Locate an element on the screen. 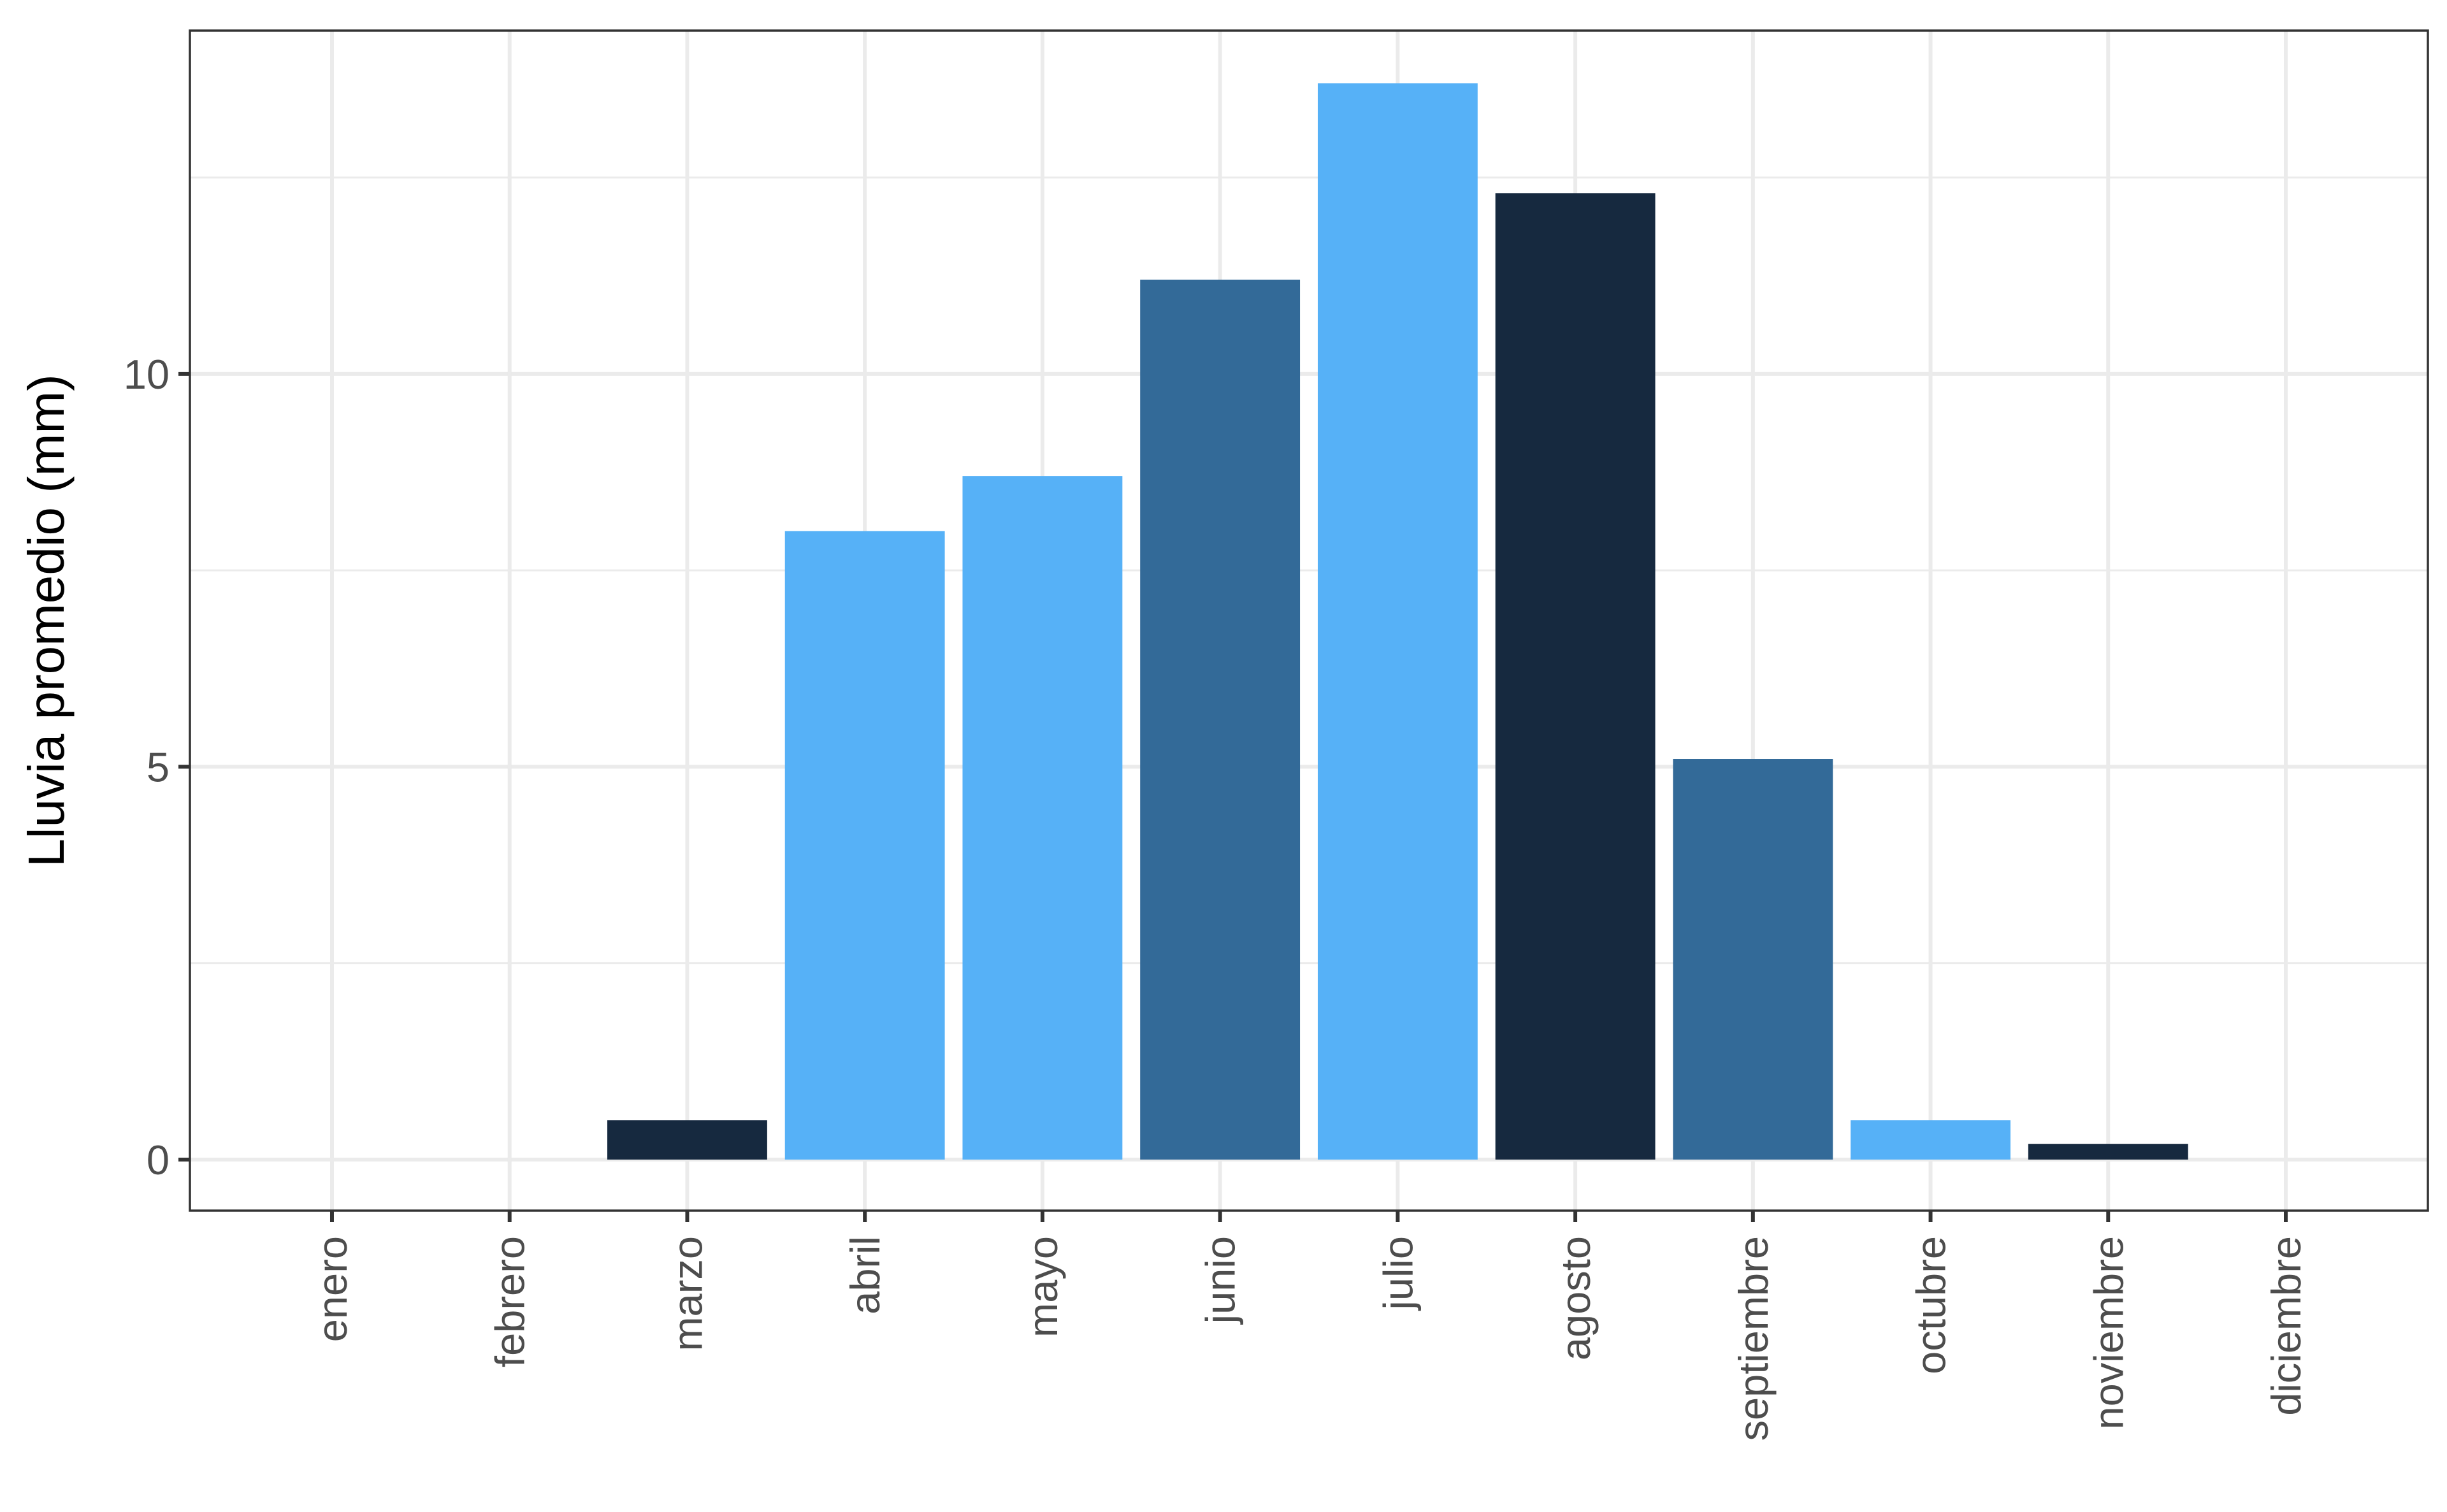 This screenshot has height=1512, width=2447. bar-agosto is located at coordinates (1575, 676).